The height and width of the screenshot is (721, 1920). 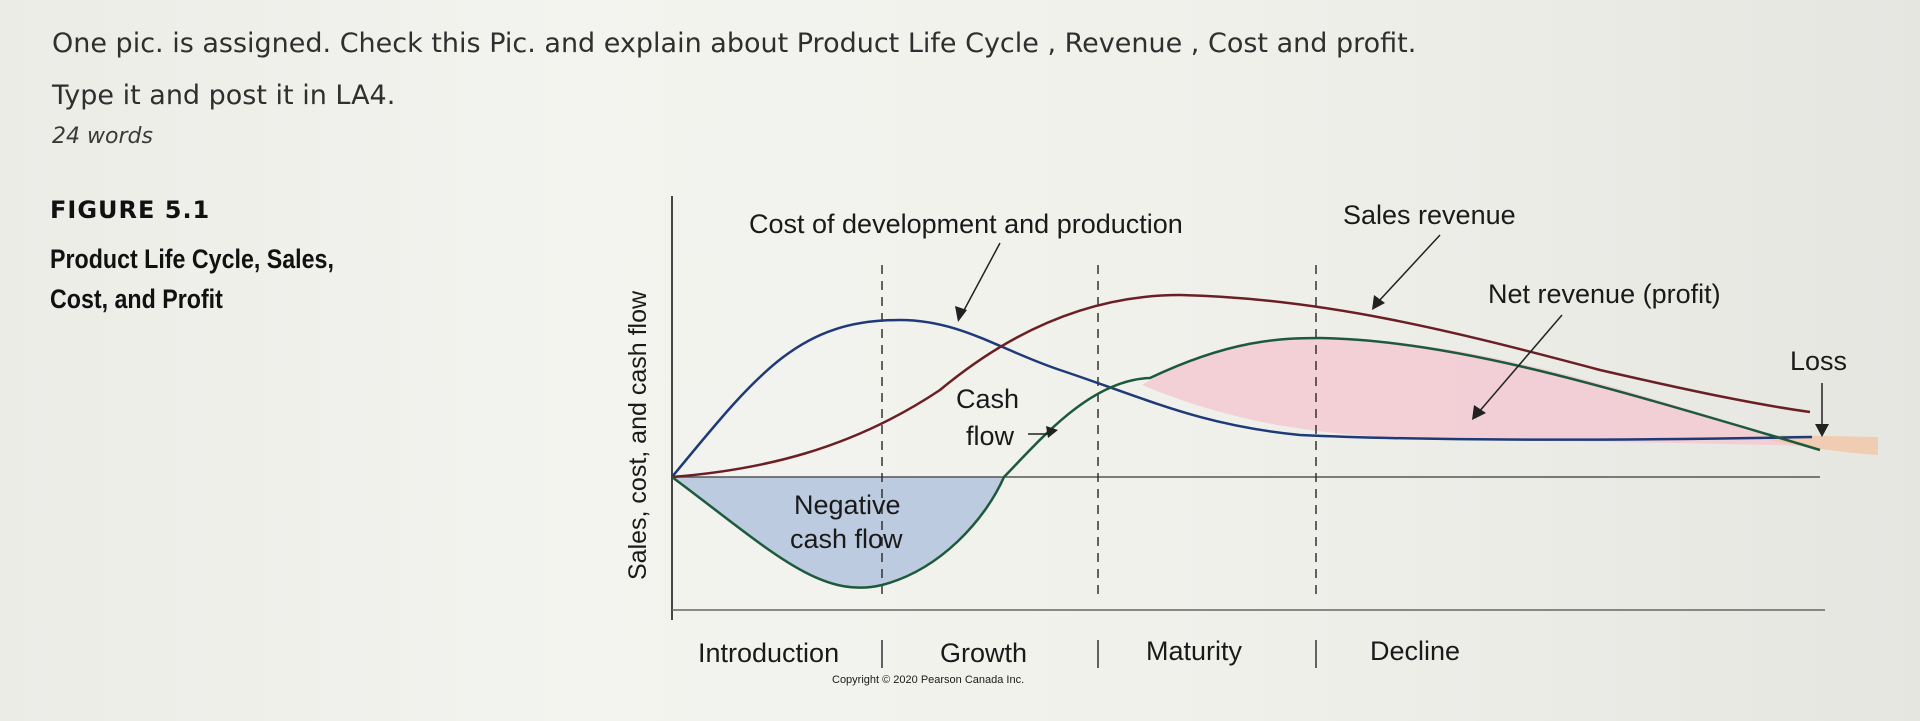 What do you see at coordinates (192, 259) in the screenshot?
I see `figure-title-line-1: Product Life Cycle, Sales,` at bounding box center [192, 259].